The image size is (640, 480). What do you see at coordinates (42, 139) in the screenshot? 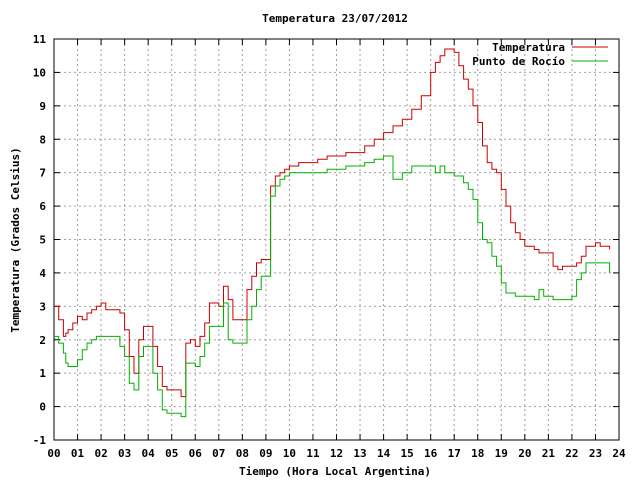
I see `y-tick-label: 8` at bounding box center [42, 139].